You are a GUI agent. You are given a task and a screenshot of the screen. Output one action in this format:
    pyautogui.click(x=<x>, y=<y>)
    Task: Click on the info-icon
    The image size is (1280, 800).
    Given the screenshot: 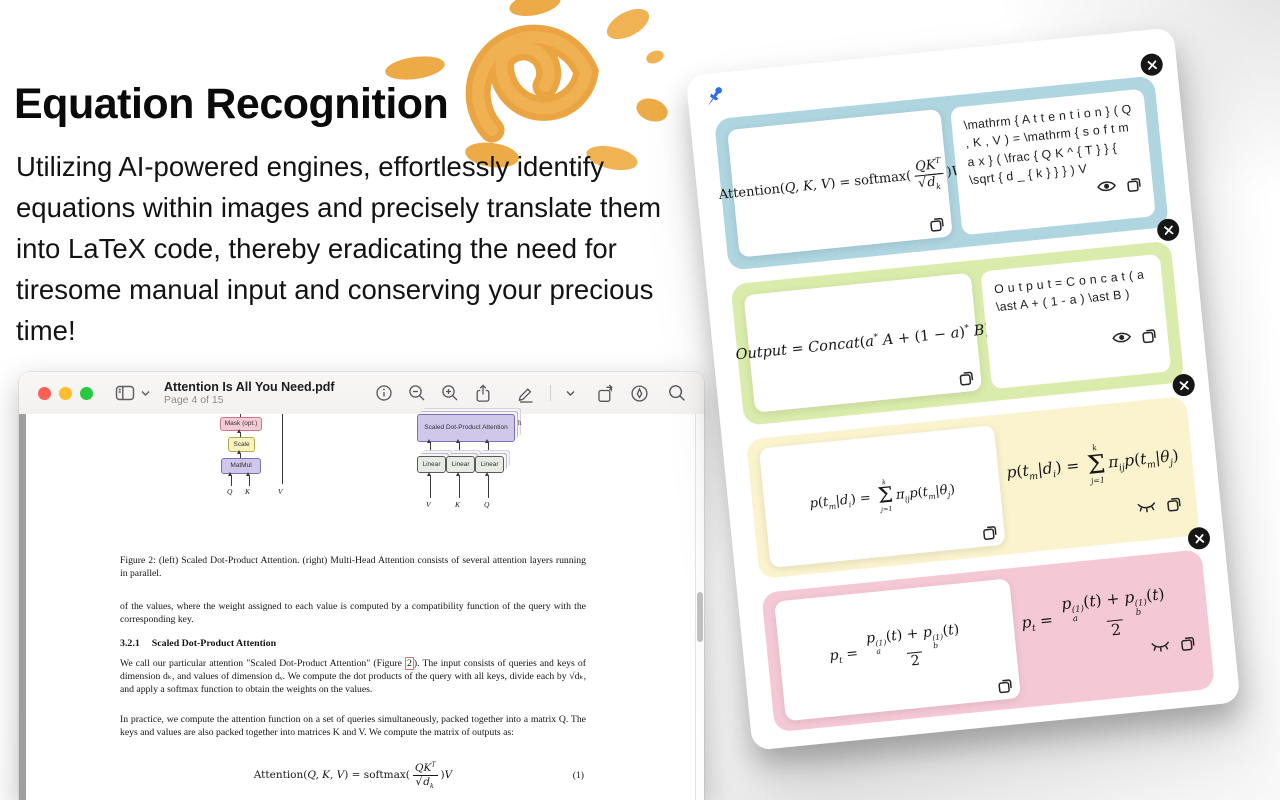 What is the action you would take?
    pyautogui.click(x=384, y=393)
    